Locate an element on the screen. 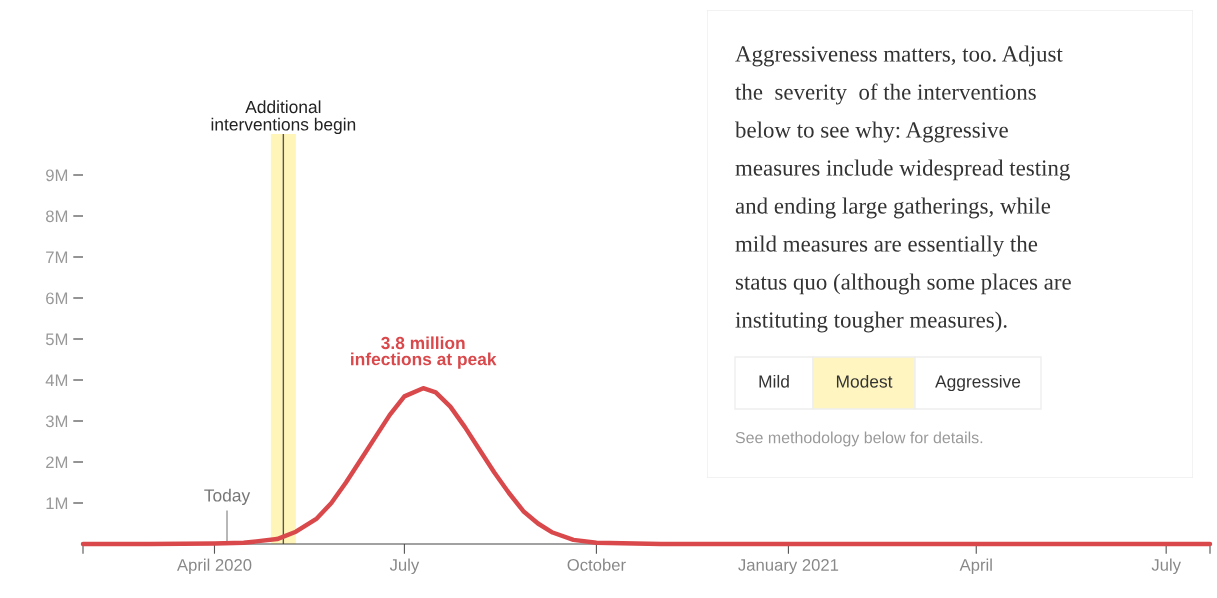 This screenshot has width=1217, height=598. x-tick-label: October is located at coordinates (596, 564).